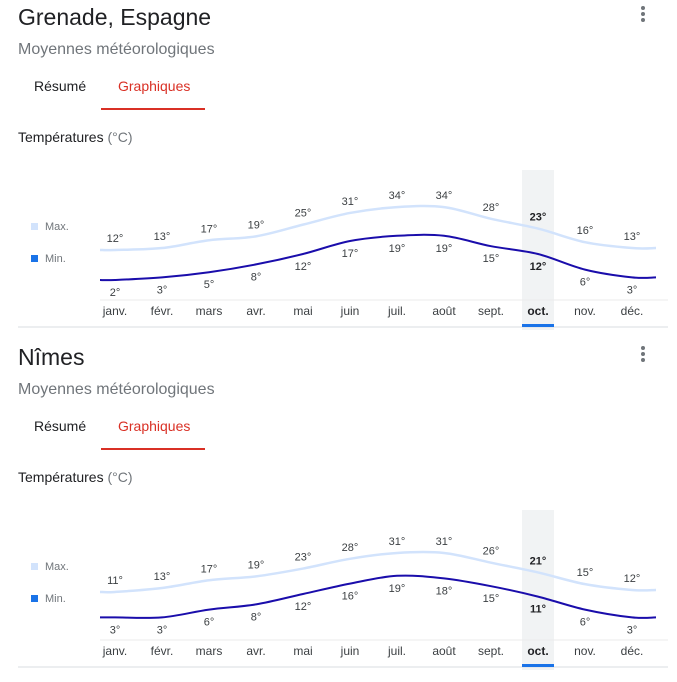  What do you see at coordinates (632, 651) in the screenshot?
I see `x-tick-label: déc.` at bounding box center [632, 651].